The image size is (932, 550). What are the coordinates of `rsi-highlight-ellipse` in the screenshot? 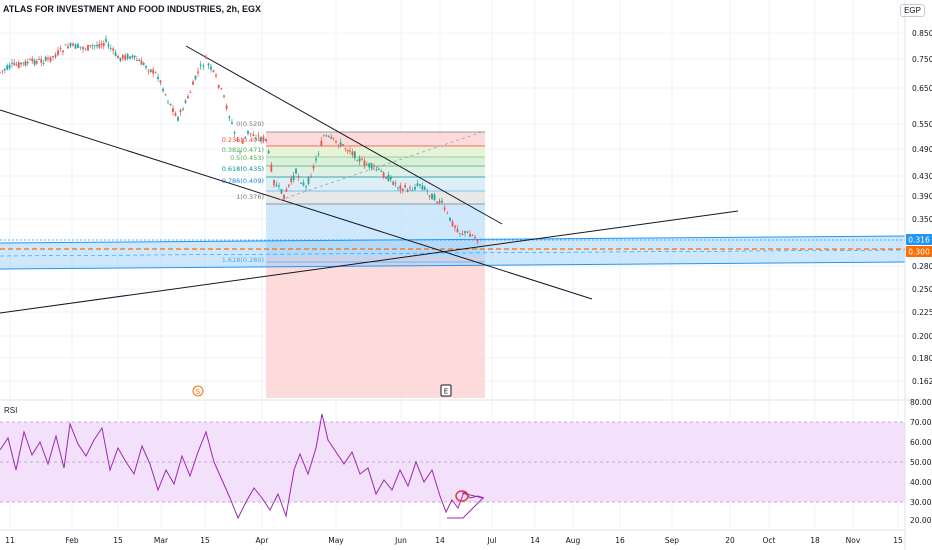 It's located at (462, 496).